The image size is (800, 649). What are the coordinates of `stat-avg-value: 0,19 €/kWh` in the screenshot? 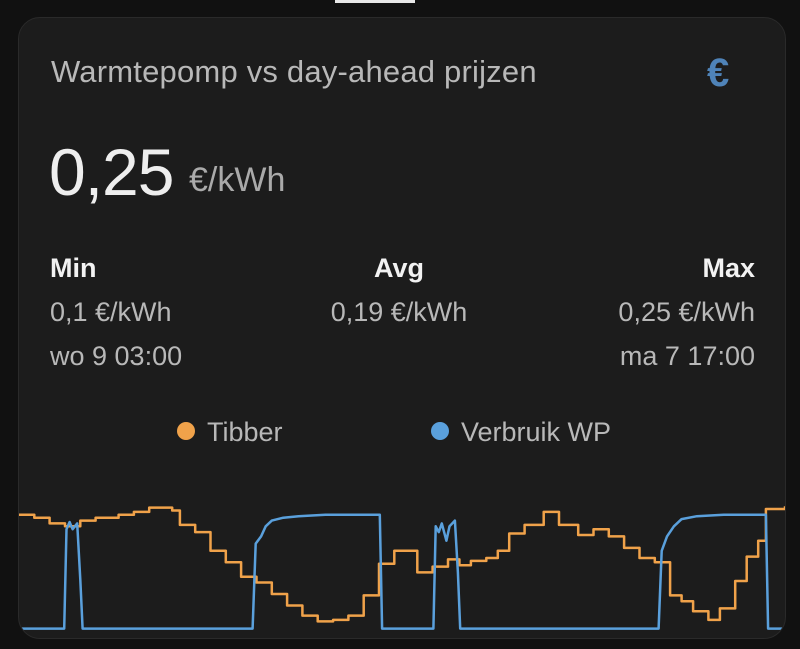 It's located at (399, 312).